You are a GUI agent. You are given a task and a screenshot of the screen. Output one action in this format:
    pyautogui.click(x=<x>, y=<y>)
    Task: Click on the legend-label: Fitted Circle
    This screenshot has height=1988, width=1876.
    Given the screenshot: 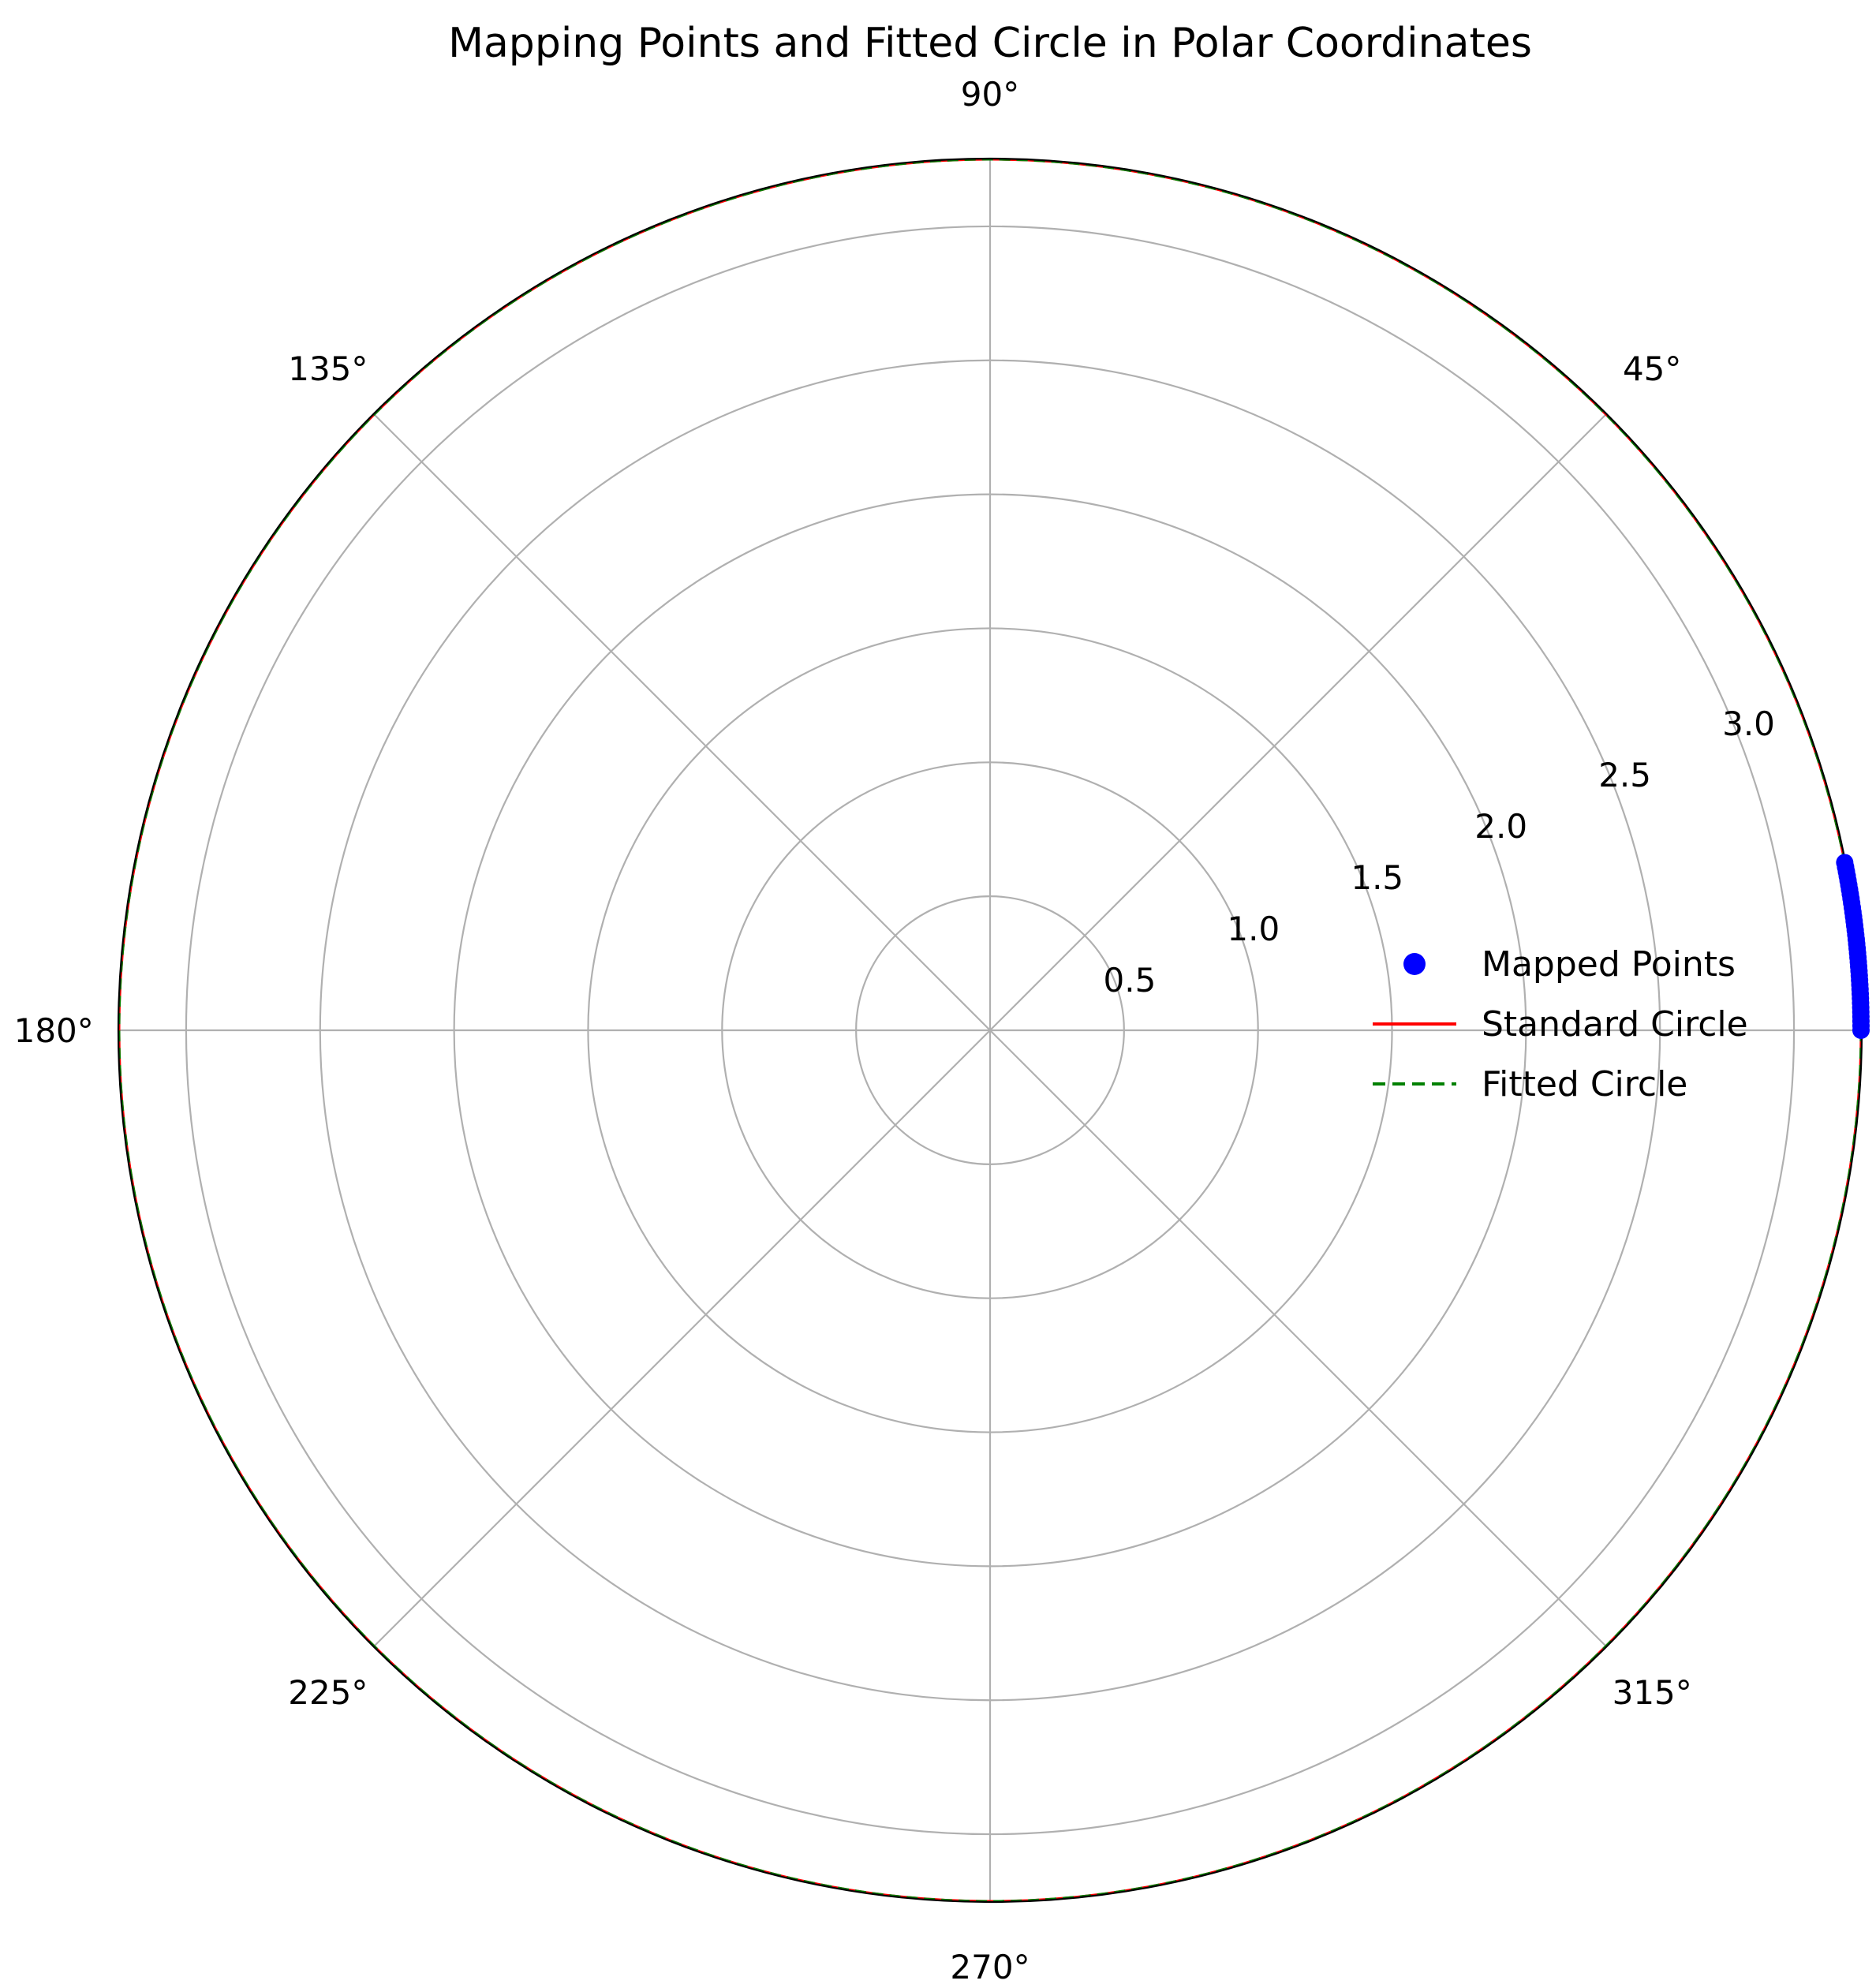 What is the action you would take?
    pyautogui.click(x=1584, y=1084)
    